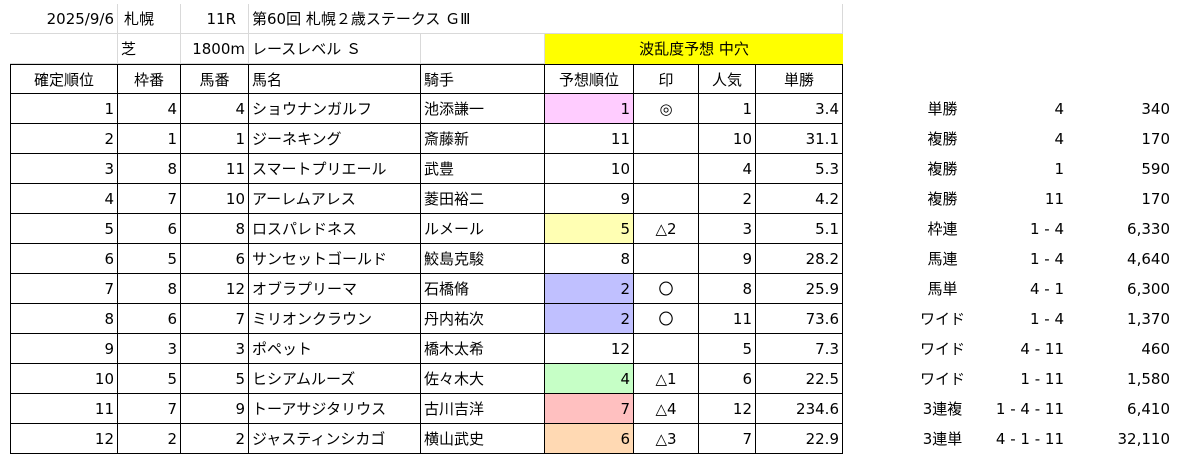 This screenshot has width=1182, height=459. Describe the element at coordinates (942, 109) in the screenshot. I see `payout-type-cell: 単勝` at that location.